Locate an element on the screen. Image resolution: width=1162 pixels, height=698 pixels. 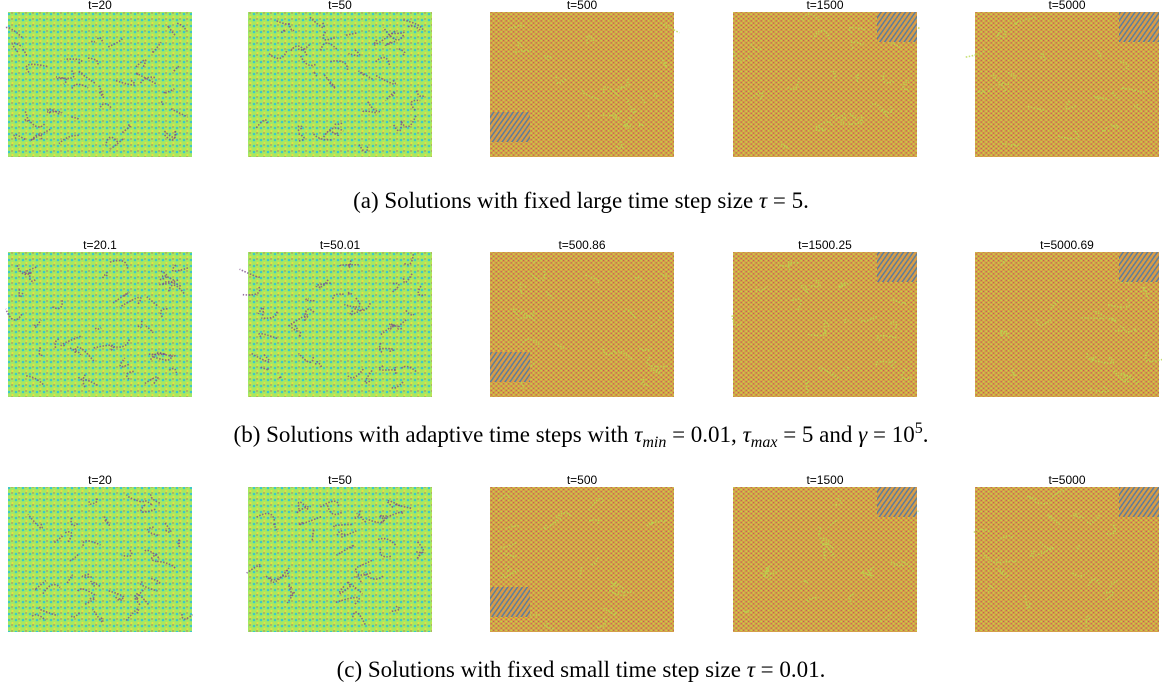
caption-part: τ is located at coordinates (763, 200).